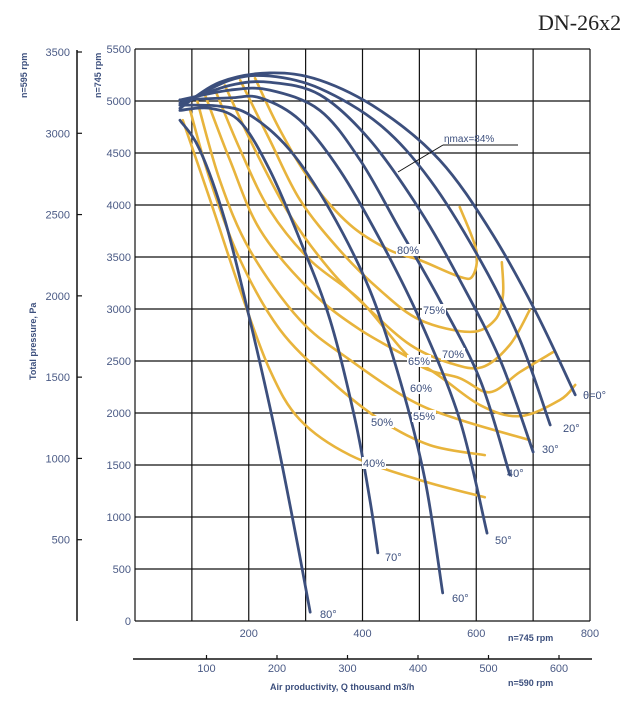  I want to click on efficiency-label: 80%, so click(408, 251).